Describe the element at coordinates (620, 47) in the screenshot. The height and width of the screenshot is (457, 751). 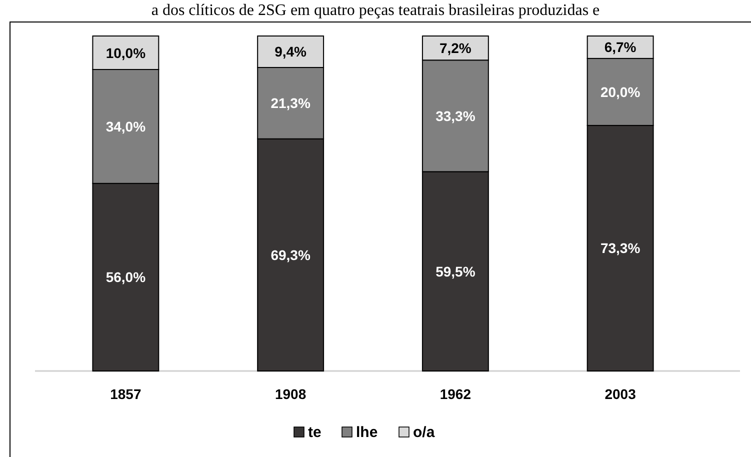
I see `data-label: 6,7%` at that location.